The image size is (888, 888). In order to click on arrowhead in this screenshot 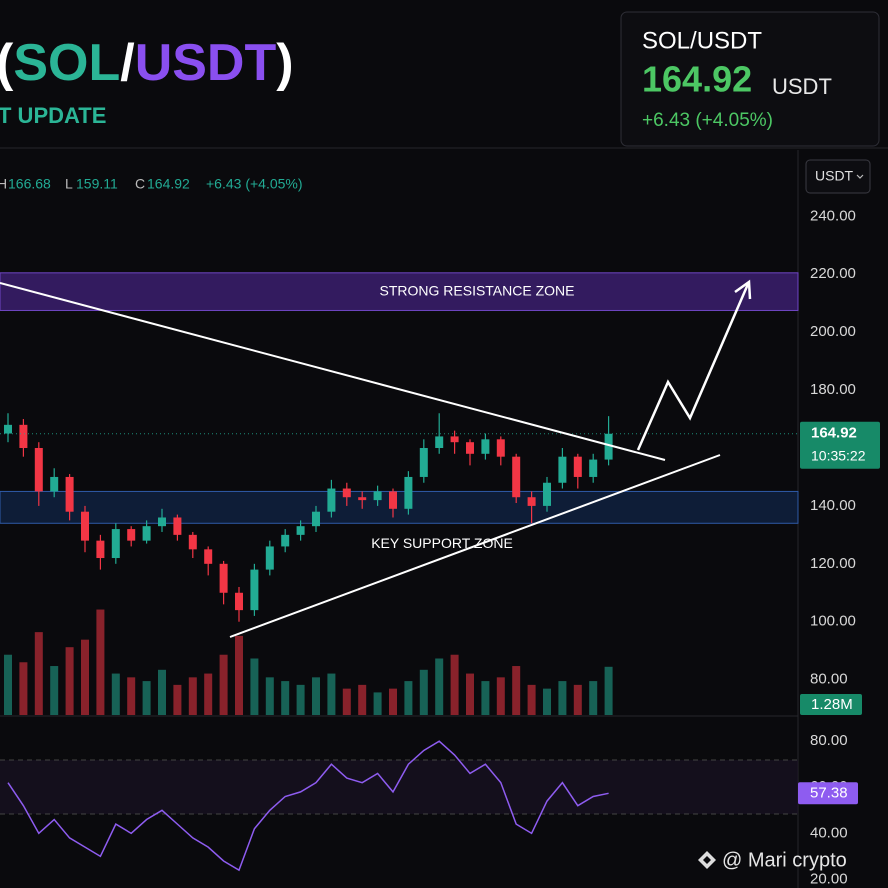, I will do `click(743, 289)`.